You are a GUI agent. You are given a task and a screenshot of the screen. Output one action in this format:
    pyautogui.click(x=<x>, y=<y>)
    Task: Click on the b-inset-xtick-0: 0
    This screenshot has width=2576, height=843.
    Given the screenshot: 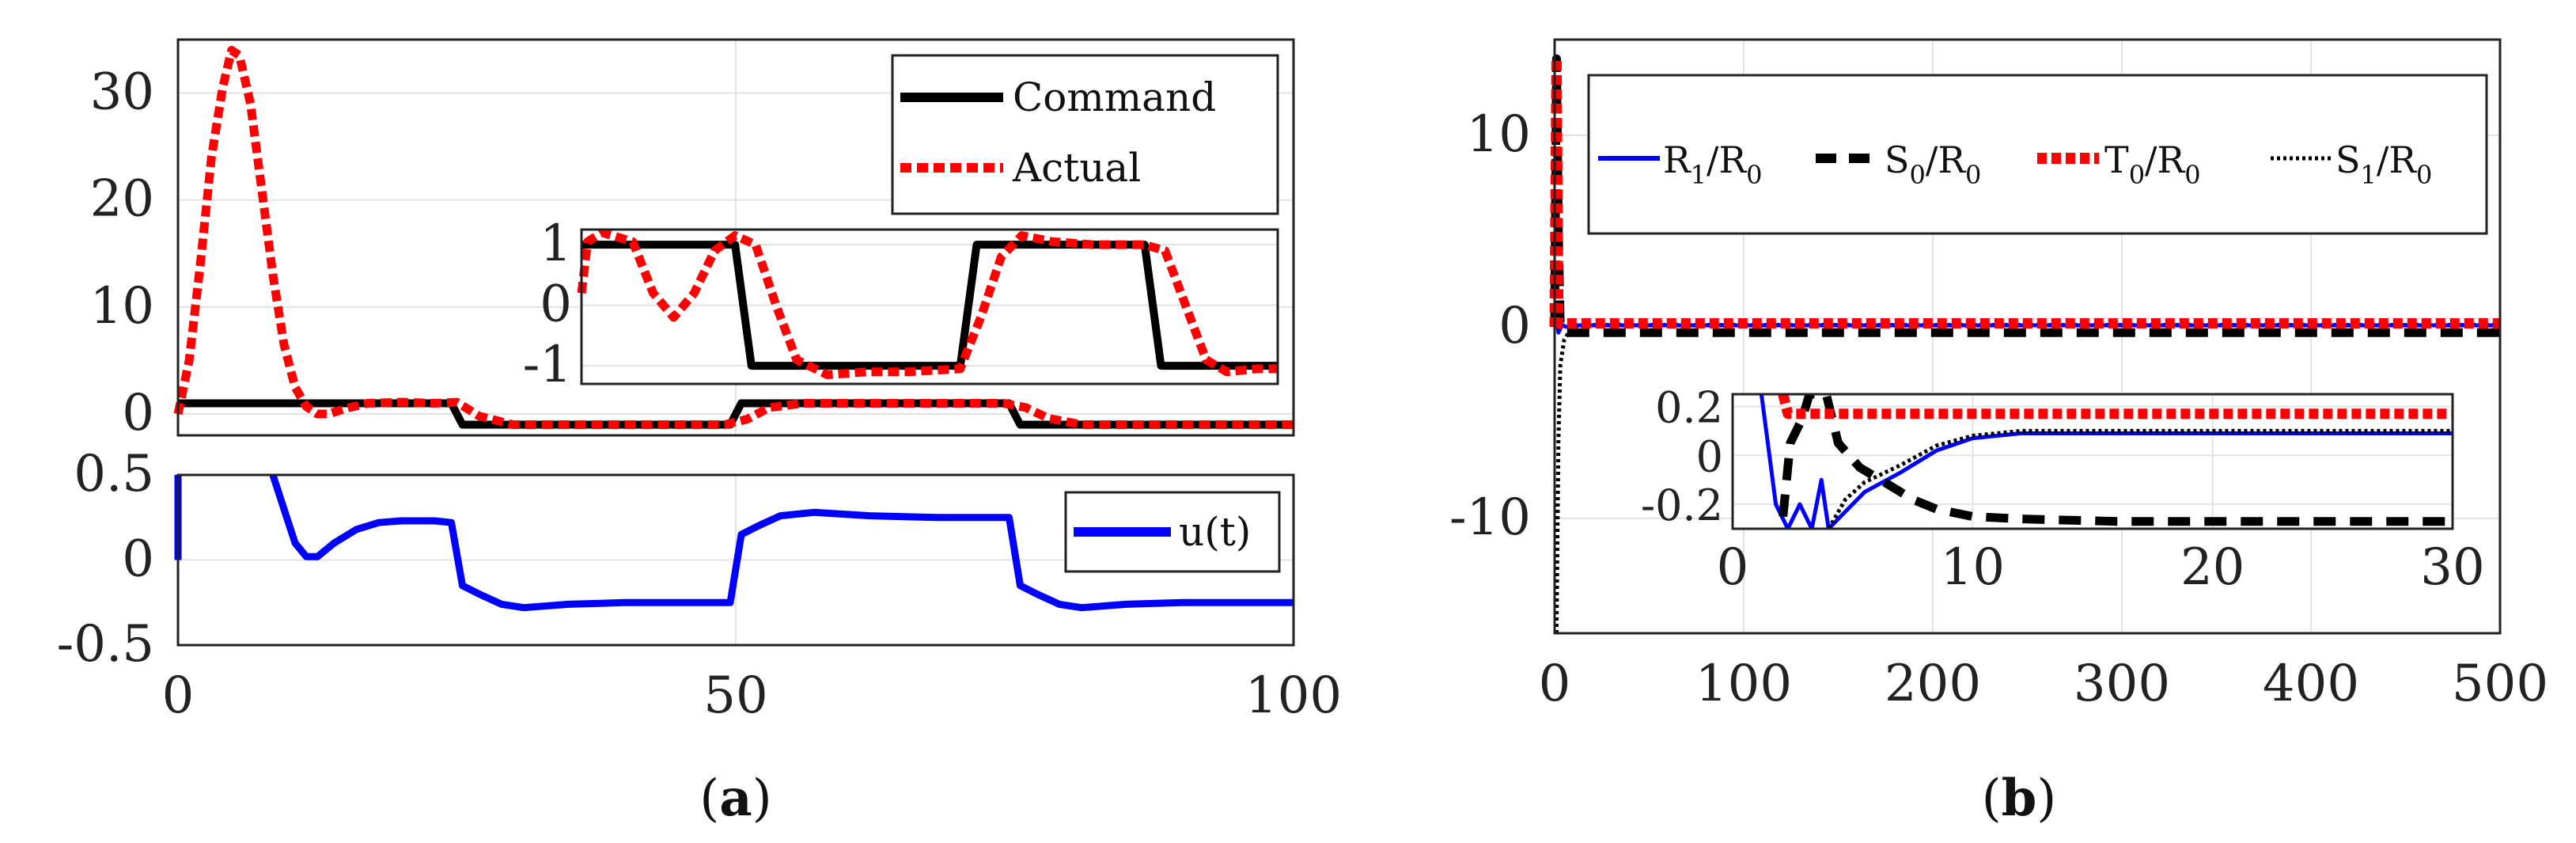 What is the action you would take?
    pyautogui.click(x=1733, y=567)
    